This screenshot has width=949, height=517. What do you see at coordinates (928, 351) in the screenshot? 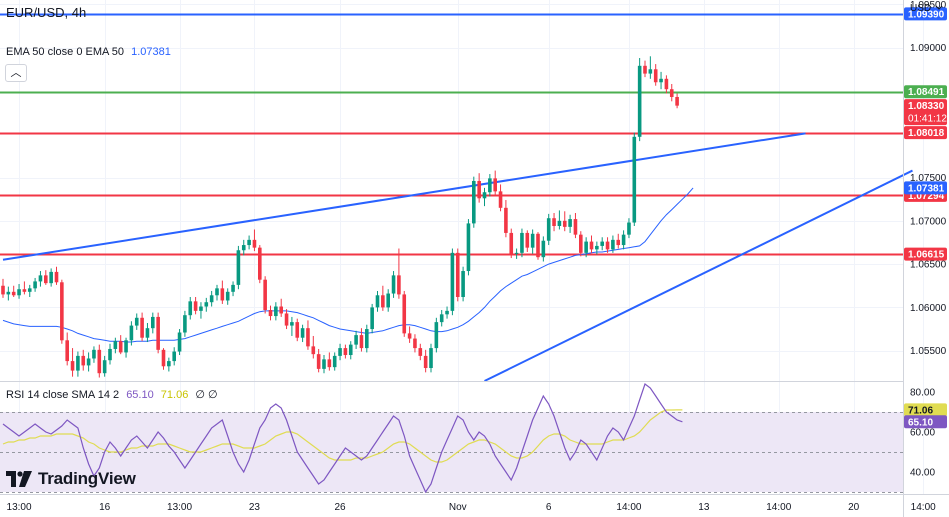
I see `price-tick-label: 1.05500` at bounding box center [928, 351].